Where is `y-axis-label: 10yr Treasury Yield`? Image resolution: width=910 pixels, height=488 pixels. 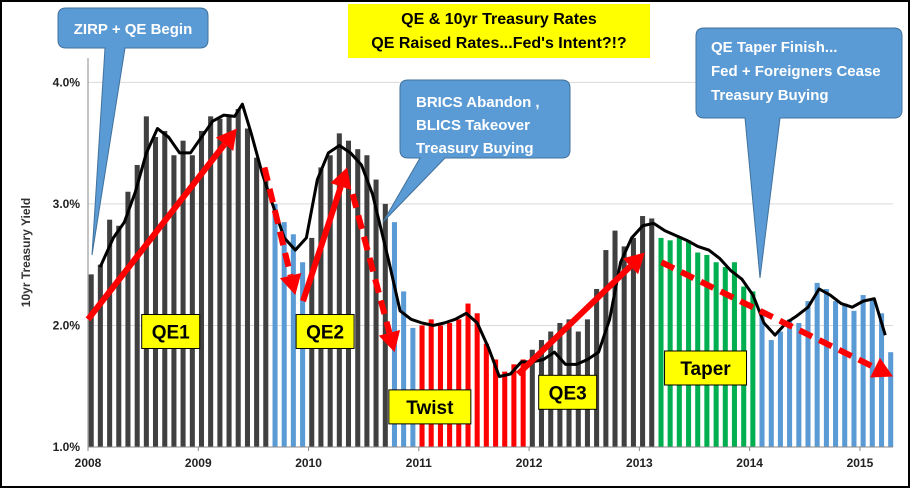 y-axis-label: 10yr Treasury Yield is located at coordinates (26, 252).